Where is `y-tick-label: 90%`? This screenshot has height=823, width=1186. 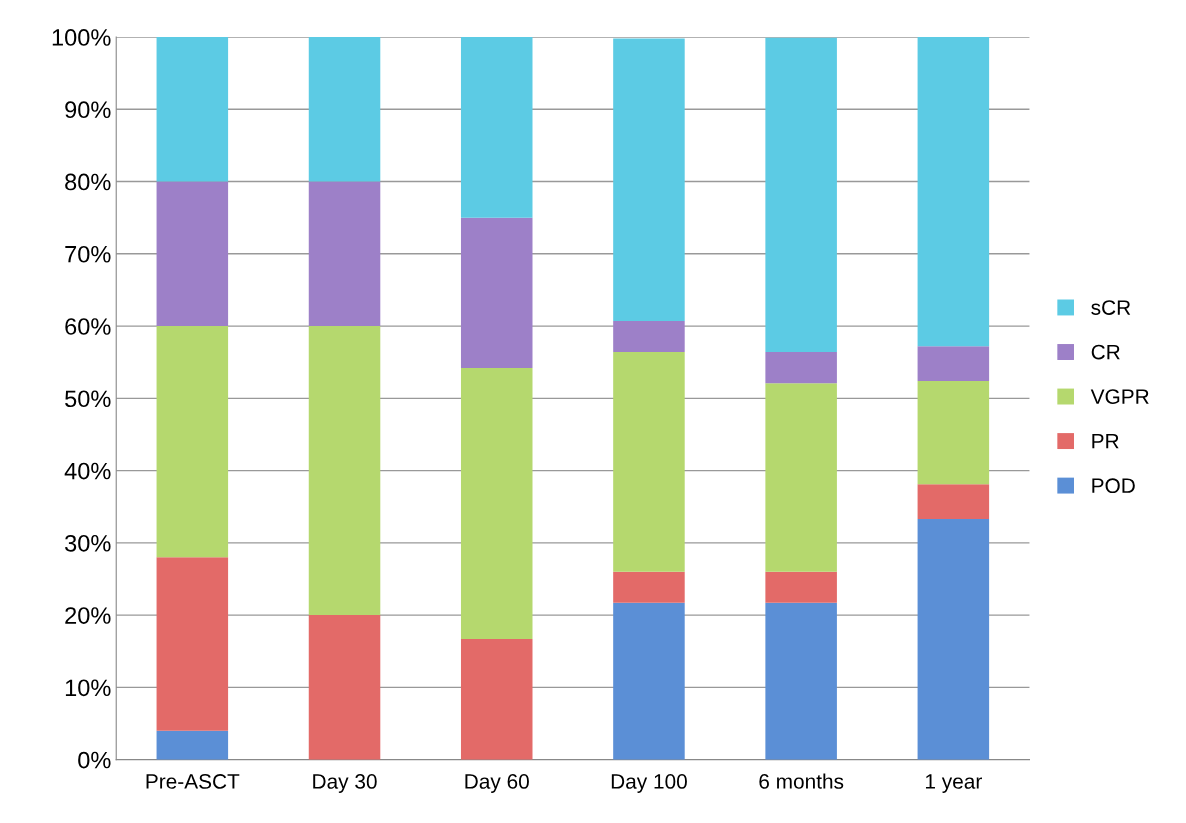
y-tick-label: 90% is located at coordinates (88, 110).